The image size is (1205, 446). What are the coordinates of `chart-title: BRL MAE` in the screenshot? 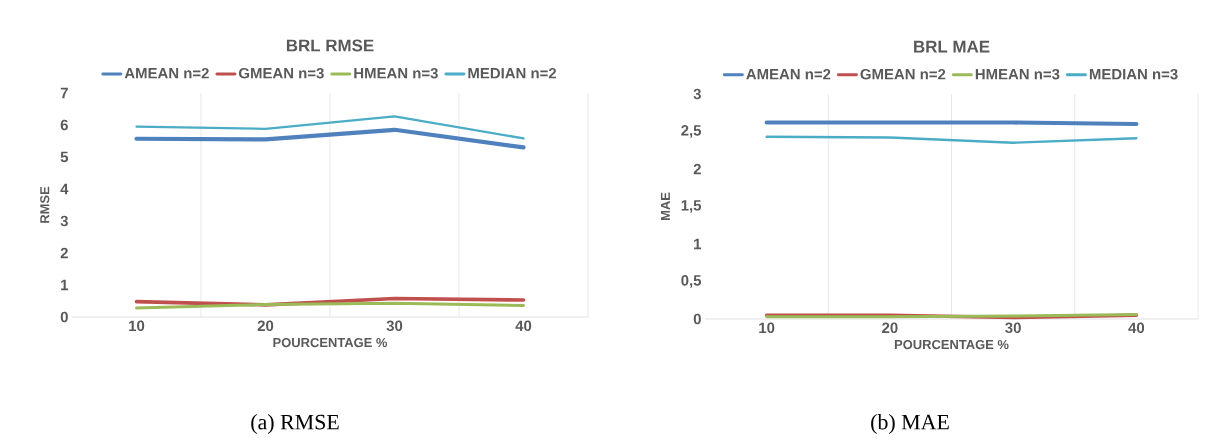 It's located at (952, 46).